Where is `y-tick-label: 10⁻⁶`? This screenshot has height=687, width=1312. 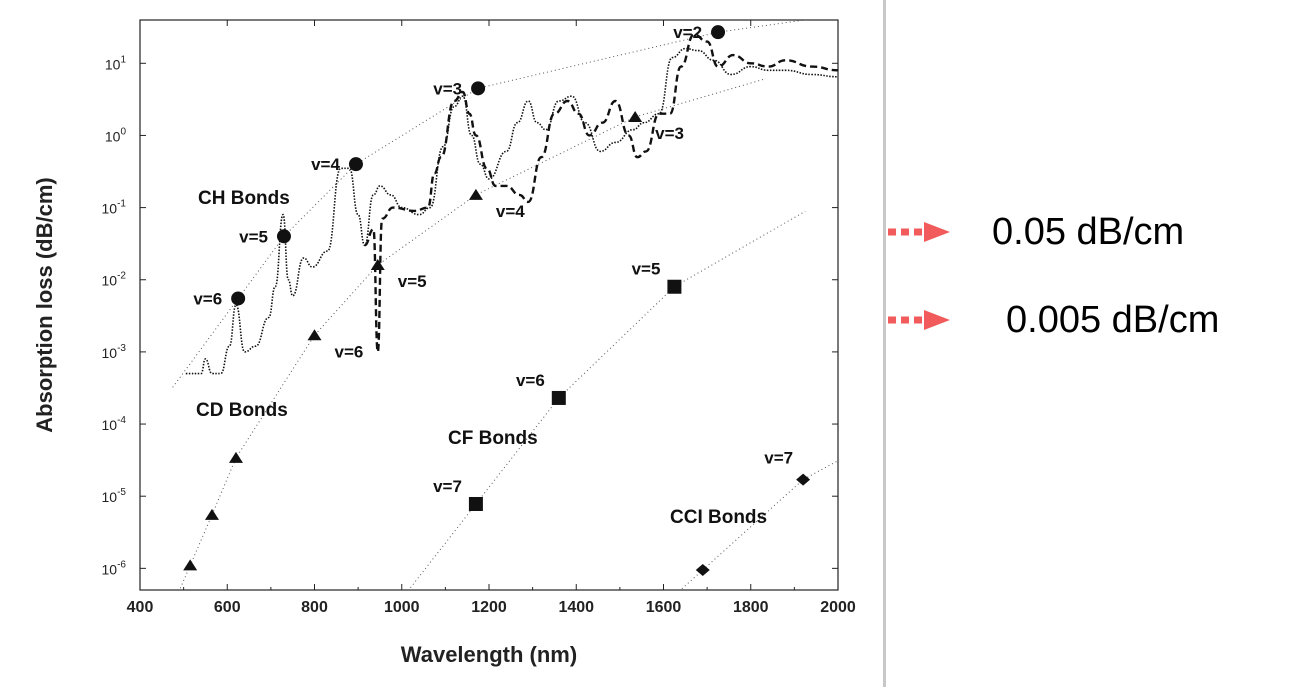
y-tick-label: 10⁻⁶ is located at coordinates (114, 568).